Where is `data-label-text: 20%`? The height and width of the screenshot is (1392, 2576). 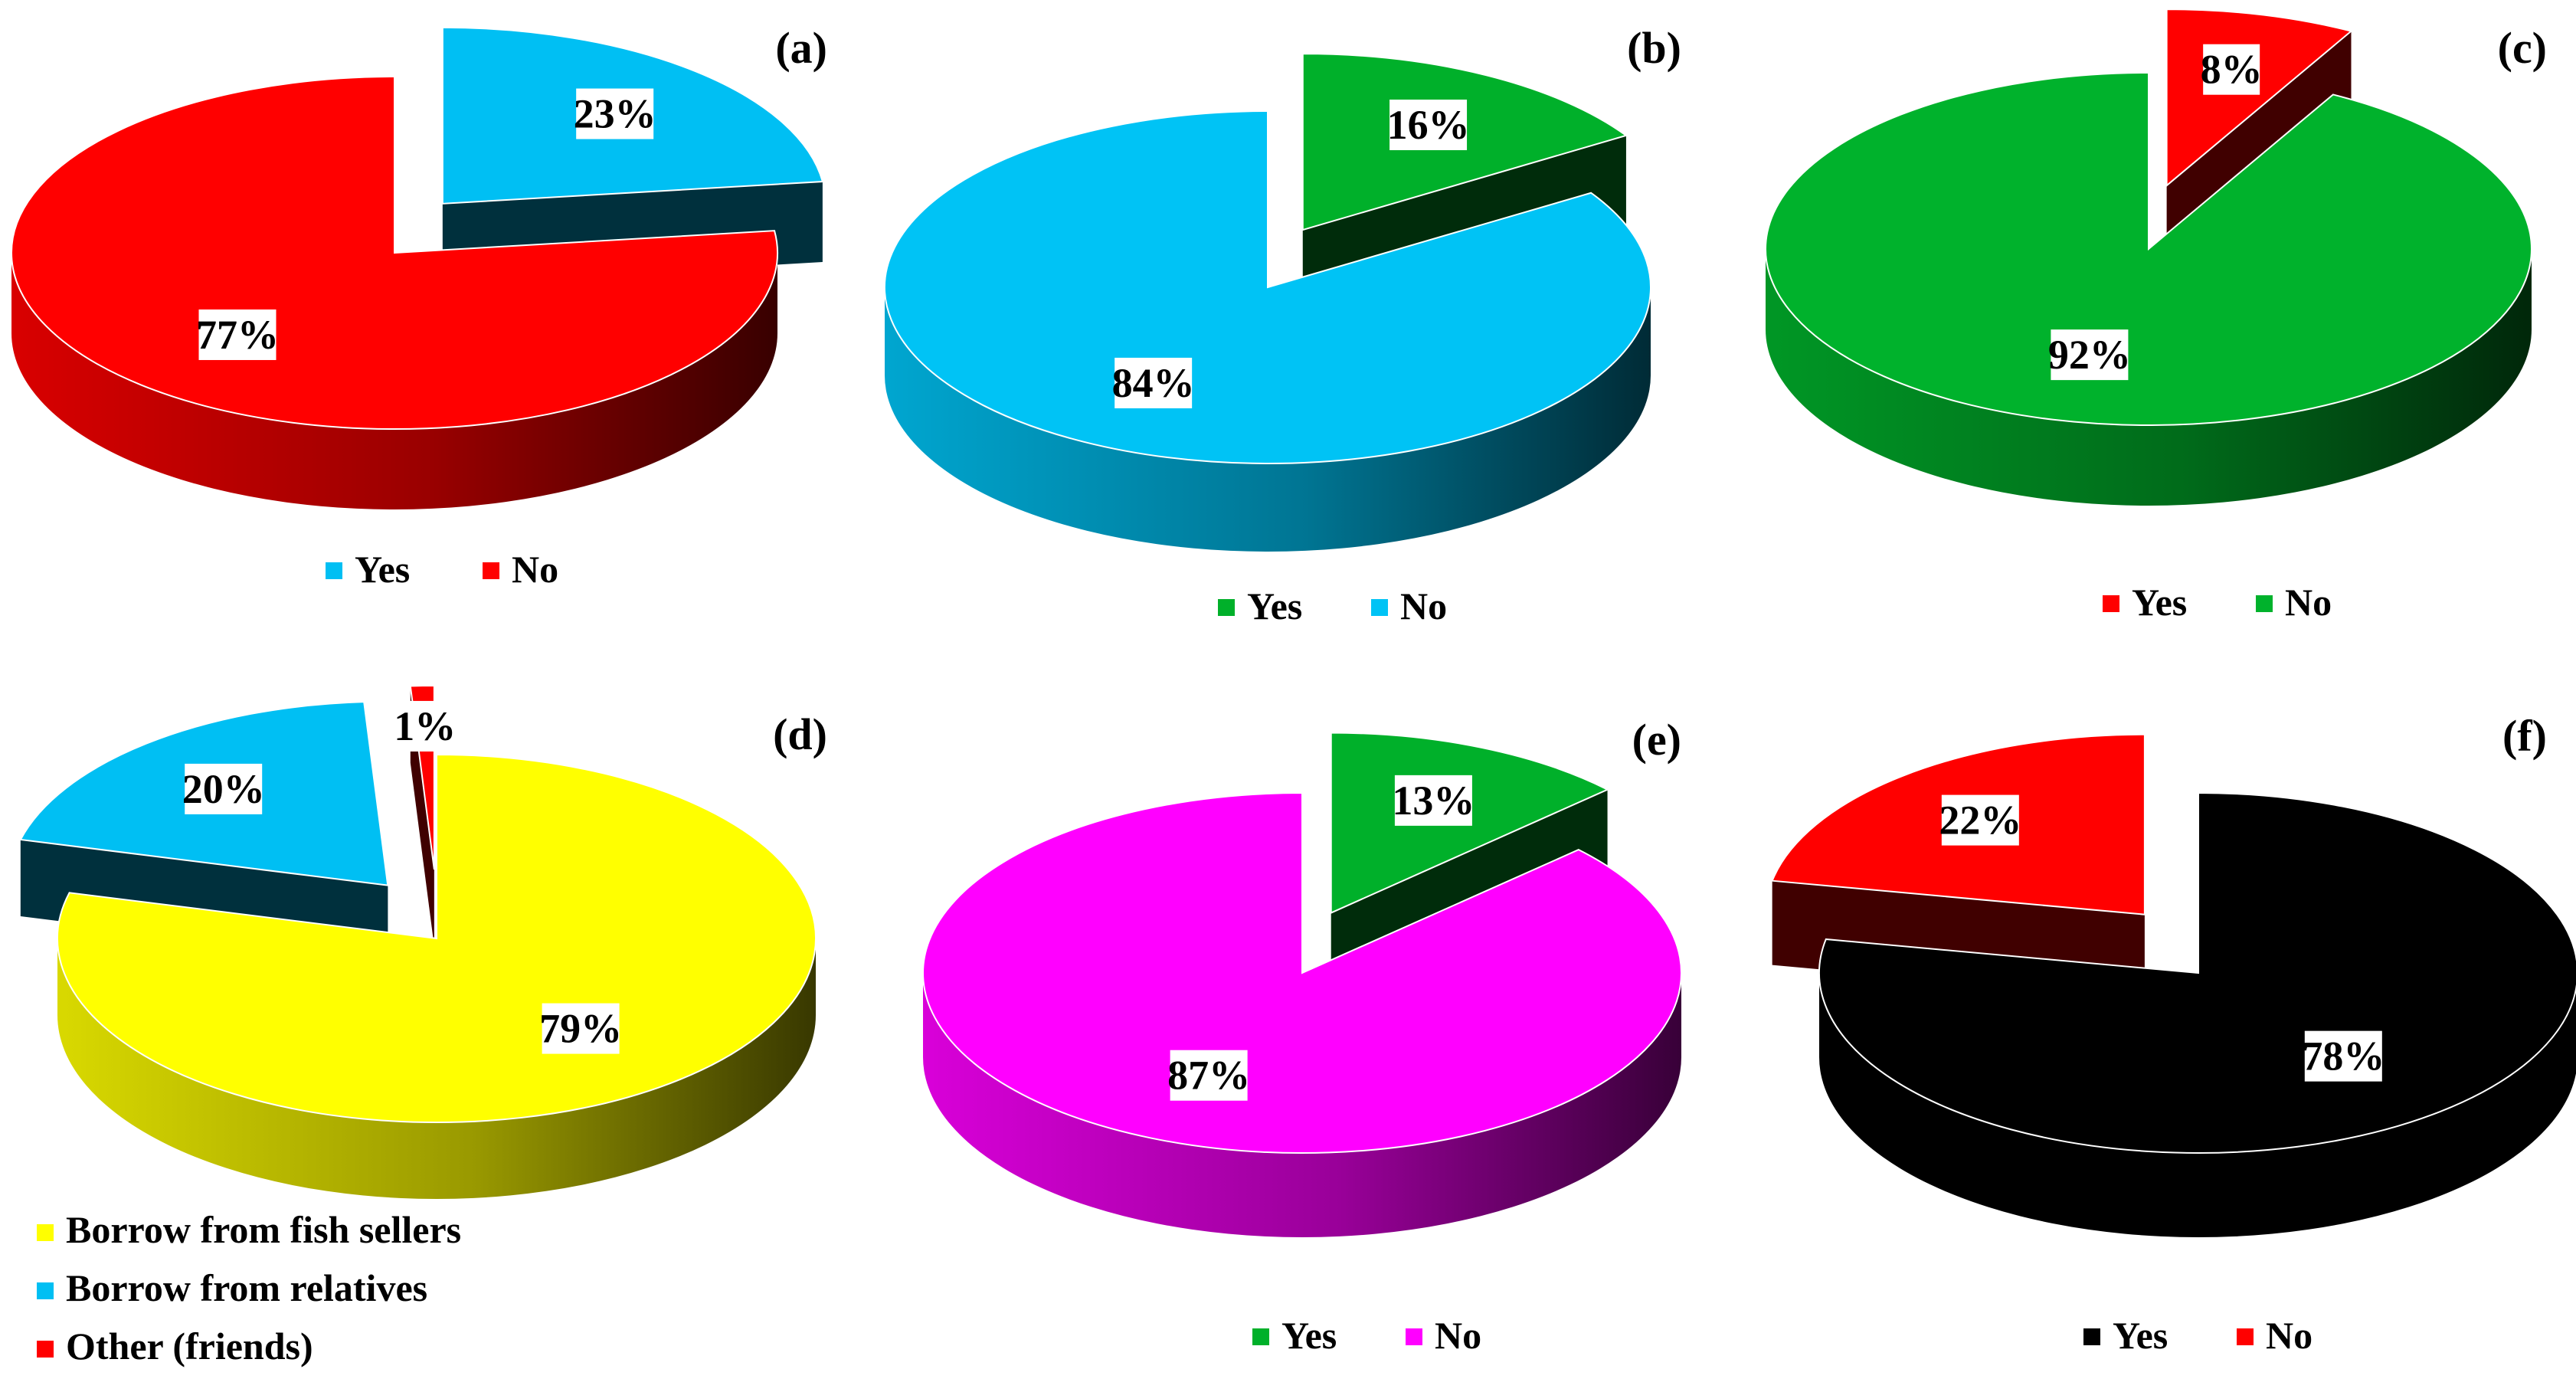 data-label-text: 20% is located at coordinates (223, 789).